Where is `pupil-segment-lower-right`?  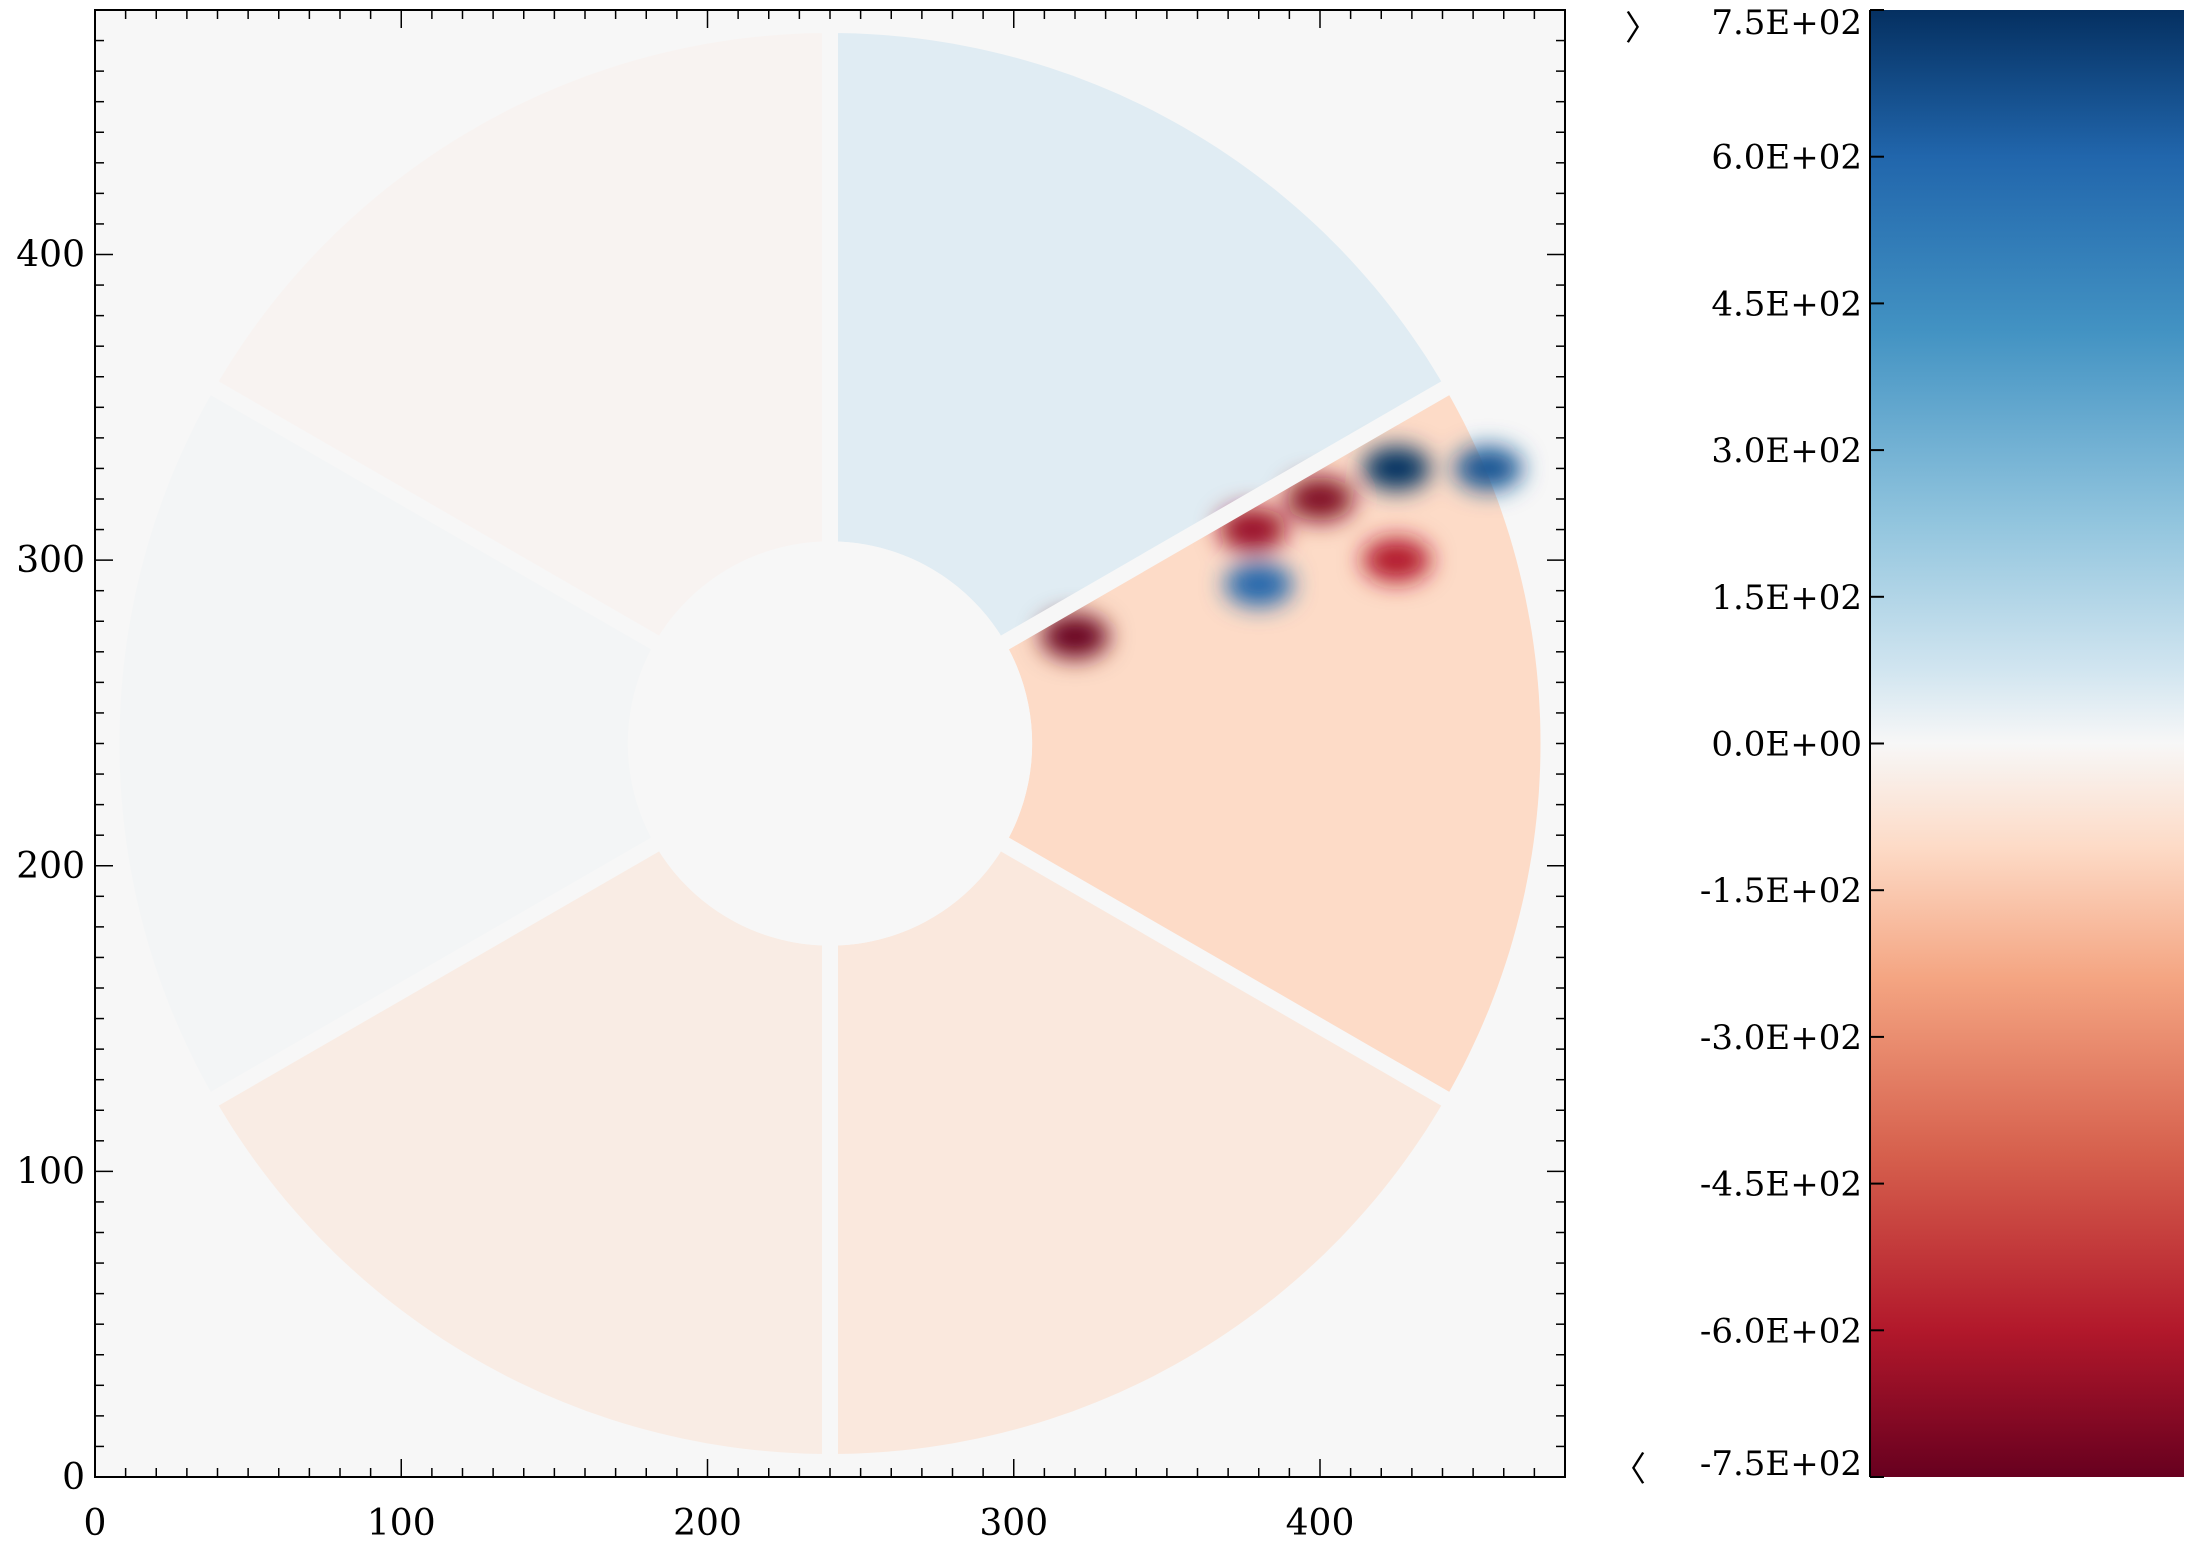
pupil-segment-lower-right is located at coordinates (1138, 1149).